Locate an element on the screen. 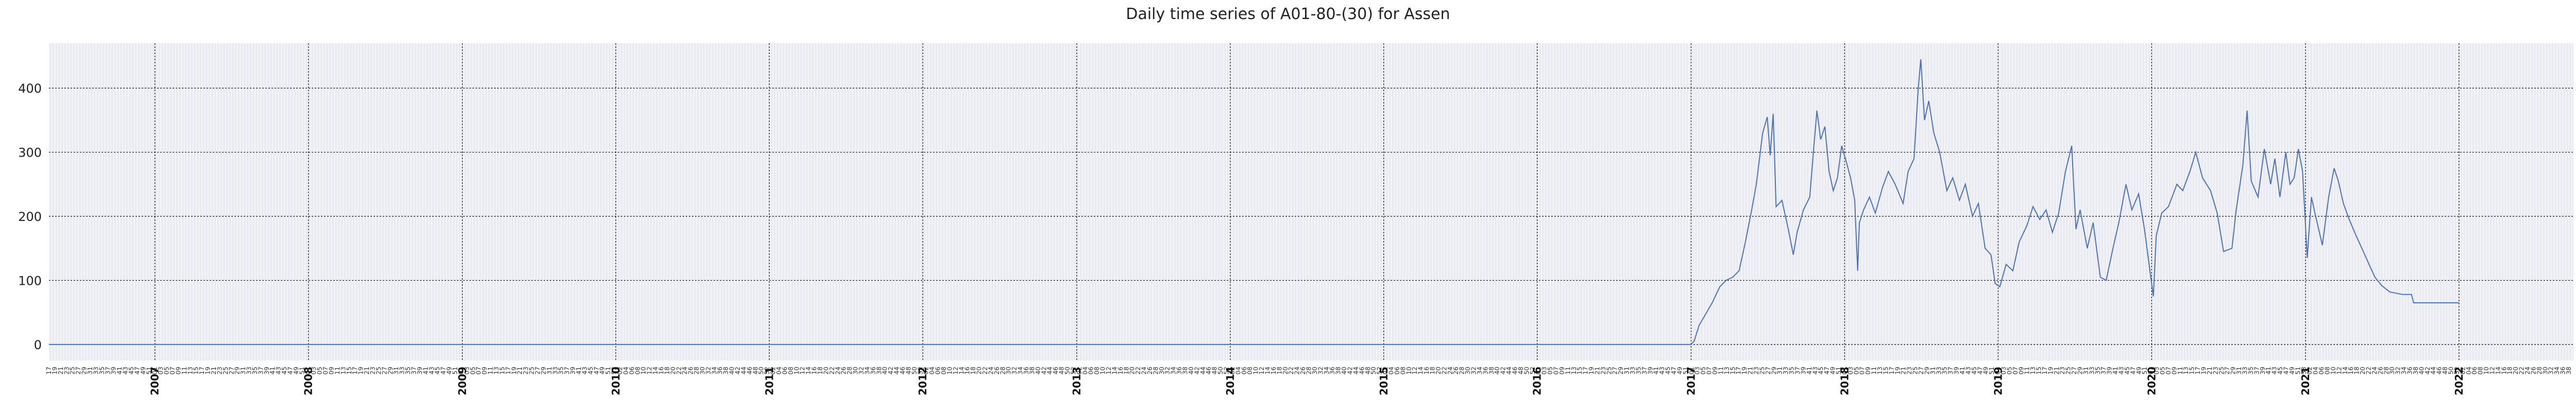 The width and height of the screenshot is (2576, 412). week-tick-label: 18 is located at coordinates (973, 370).